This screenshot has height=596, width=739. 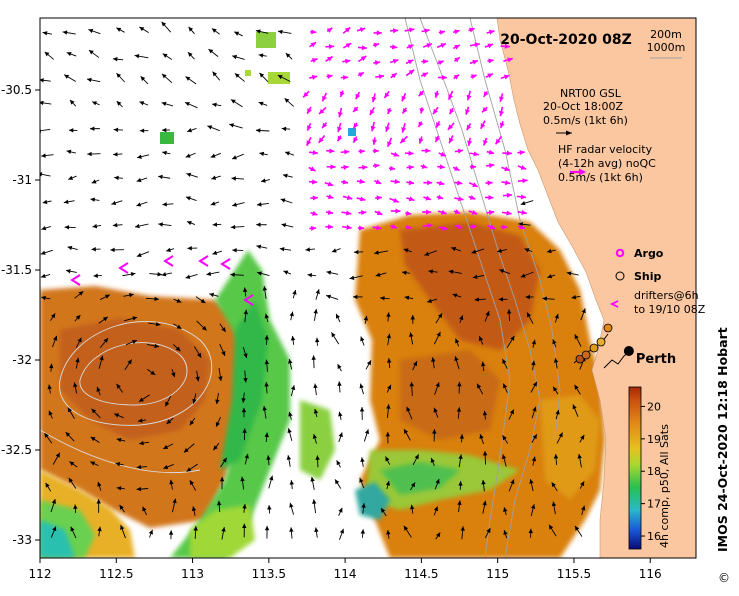 What do you see at coordinates (16, 450) in the screenshot?
I see `y-tick-label: -32.5` at bounding box center [16, 450].